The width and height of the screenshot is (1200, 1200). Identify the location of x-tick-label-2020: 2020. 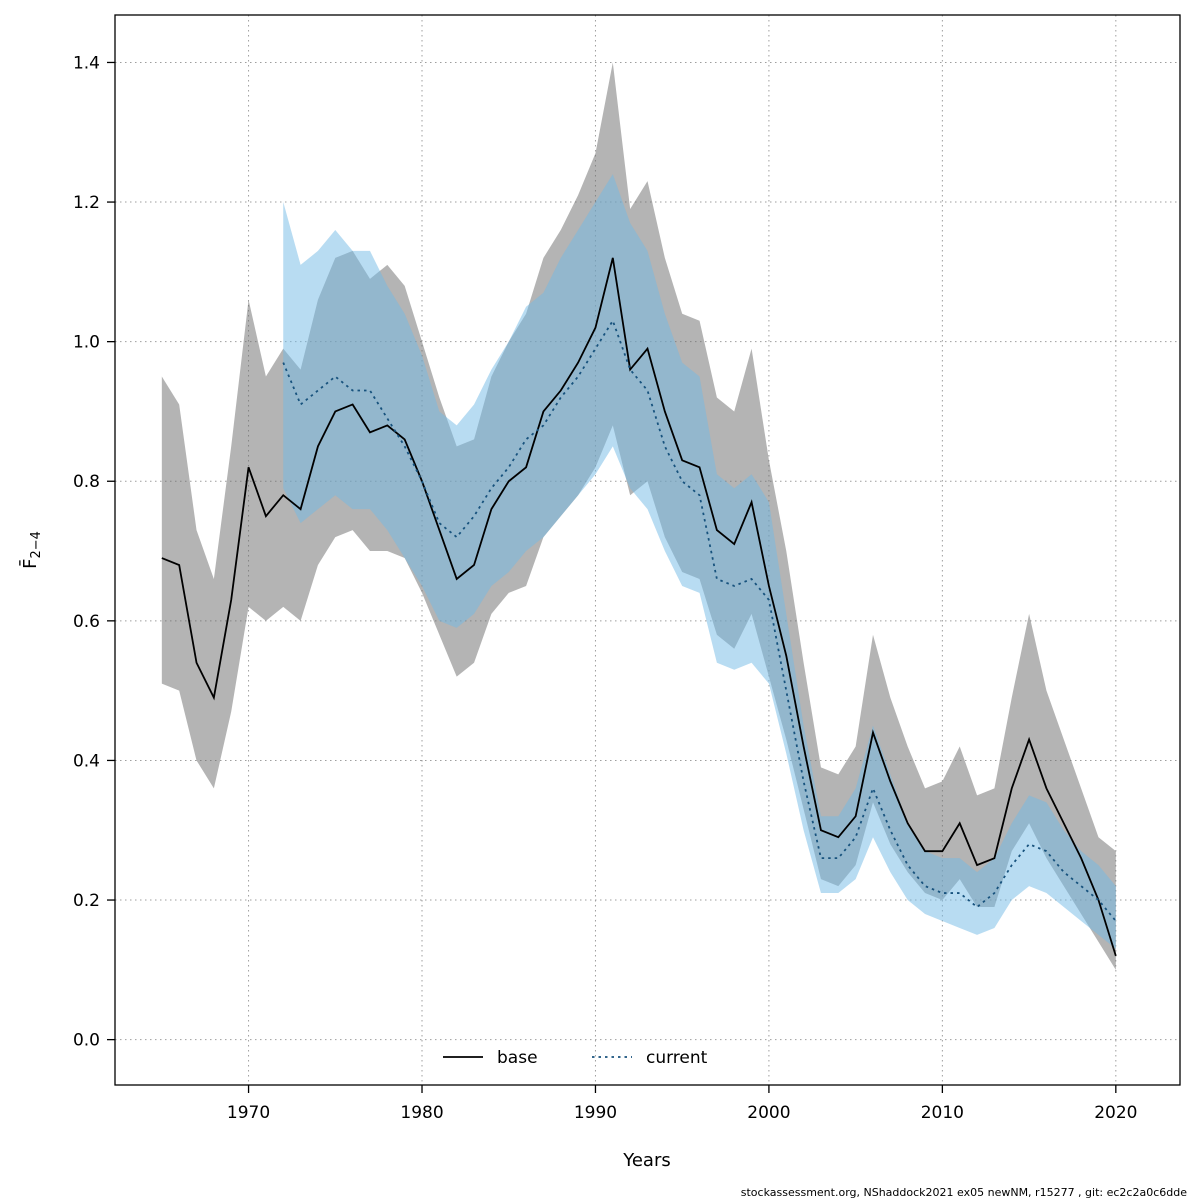
(1115, 1113).